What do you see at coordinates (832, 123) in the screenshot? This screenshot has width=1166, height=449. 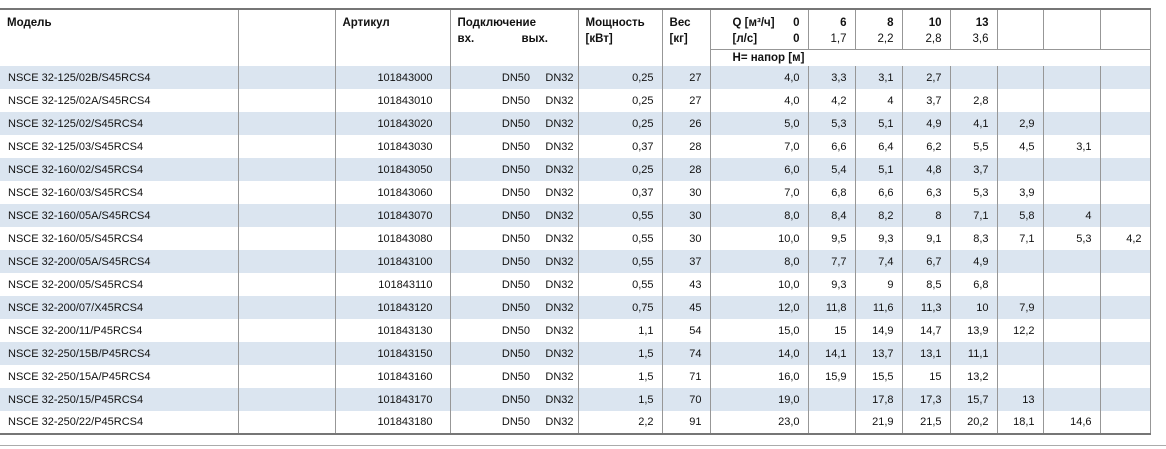 I see `cell-head-1: 5,3` at bounding box center [832, 123].